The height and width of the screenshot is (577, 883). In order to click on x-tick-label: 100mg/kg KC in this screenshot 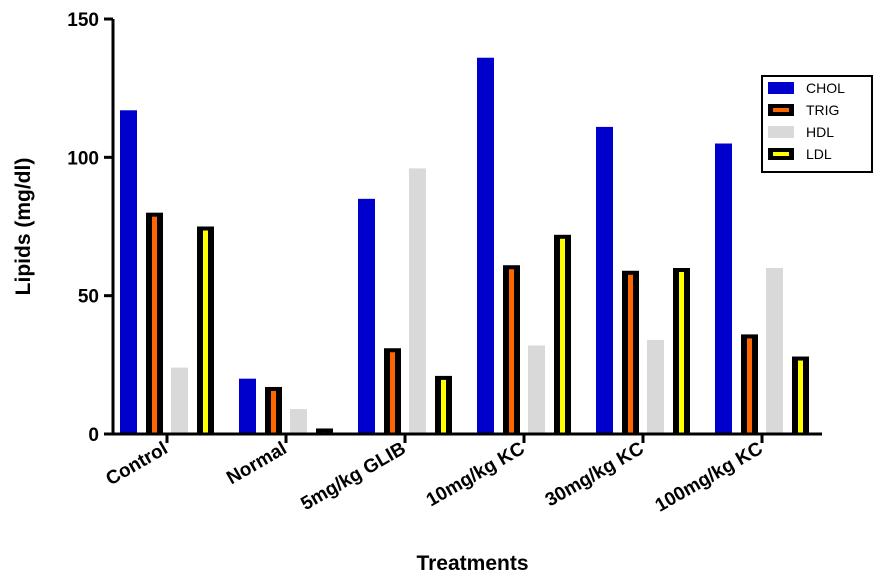, I will do `click(709, 477)`.